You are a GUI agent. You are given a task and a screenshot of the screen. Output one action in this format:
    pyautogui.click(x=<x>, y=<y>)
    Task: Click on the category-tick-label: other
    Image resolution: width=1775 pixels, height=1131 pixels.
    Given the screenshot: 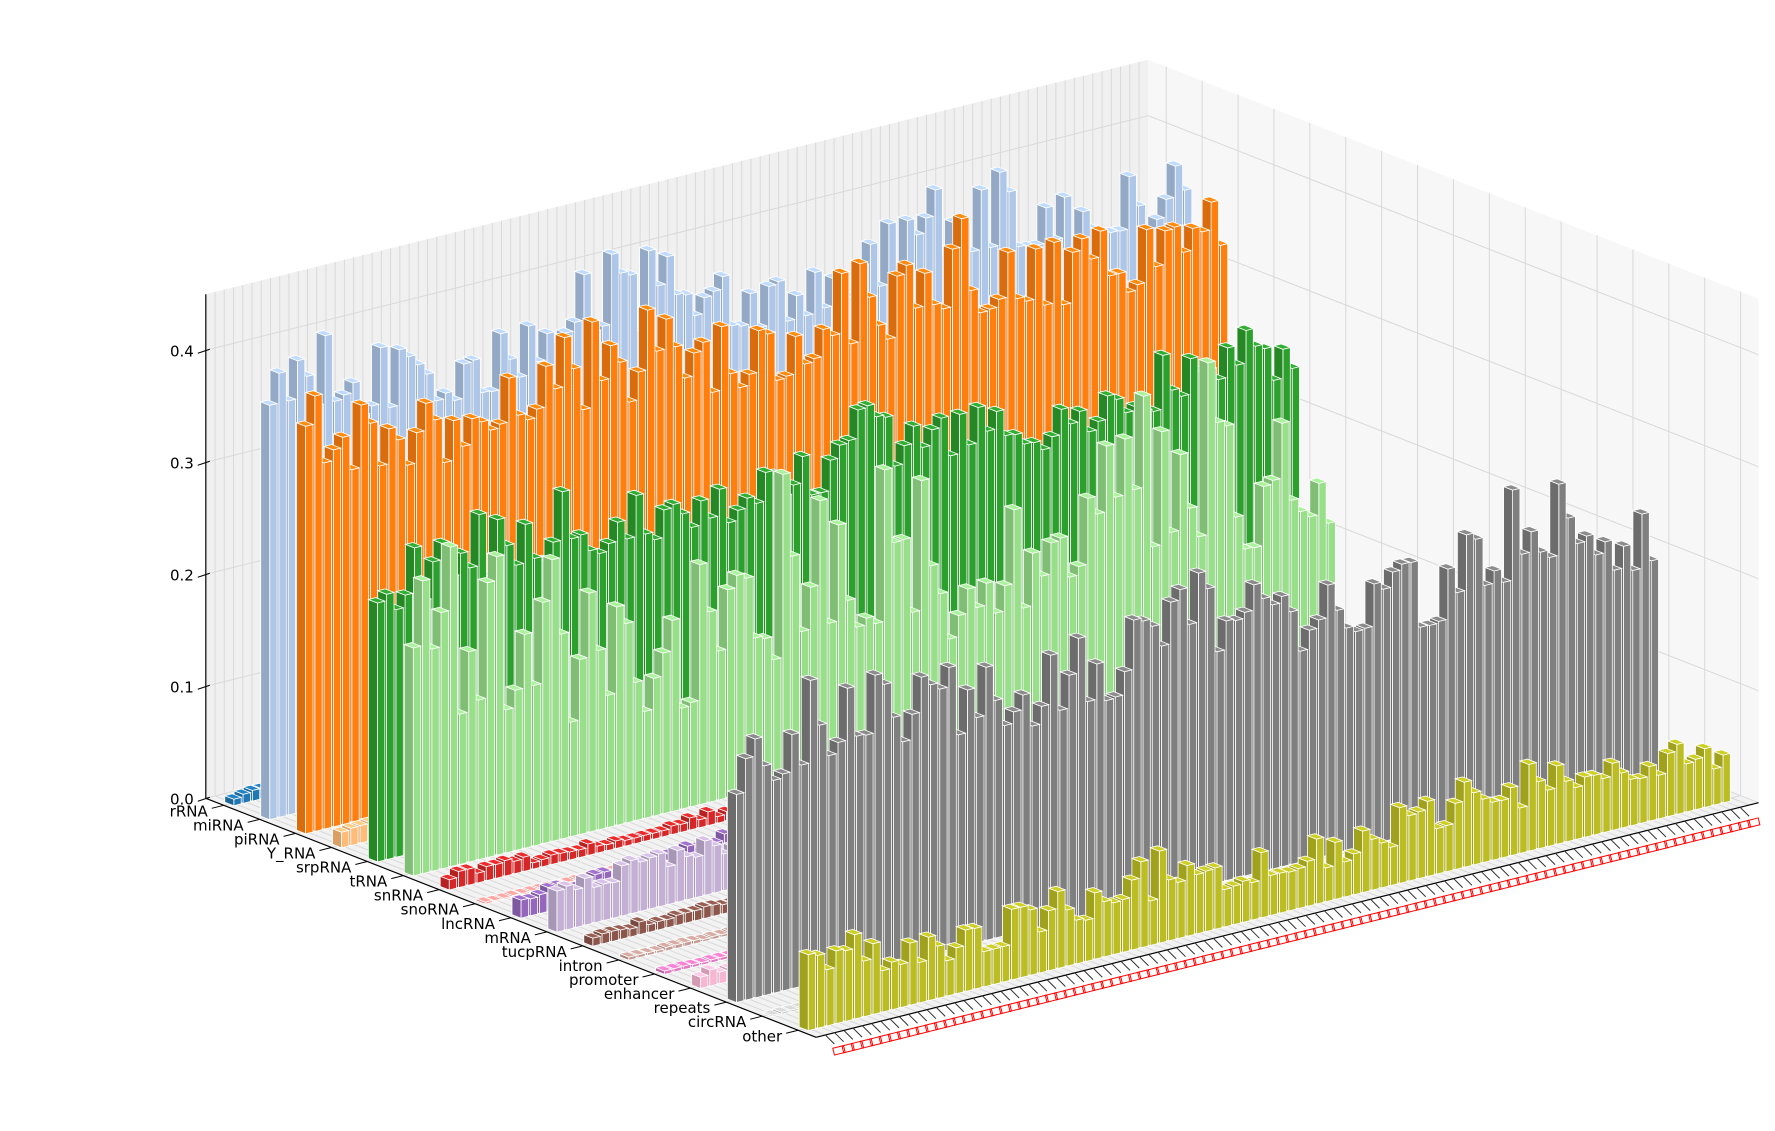 What is the action you would take?
    pyautogui.click(x=762, y=1036)
    